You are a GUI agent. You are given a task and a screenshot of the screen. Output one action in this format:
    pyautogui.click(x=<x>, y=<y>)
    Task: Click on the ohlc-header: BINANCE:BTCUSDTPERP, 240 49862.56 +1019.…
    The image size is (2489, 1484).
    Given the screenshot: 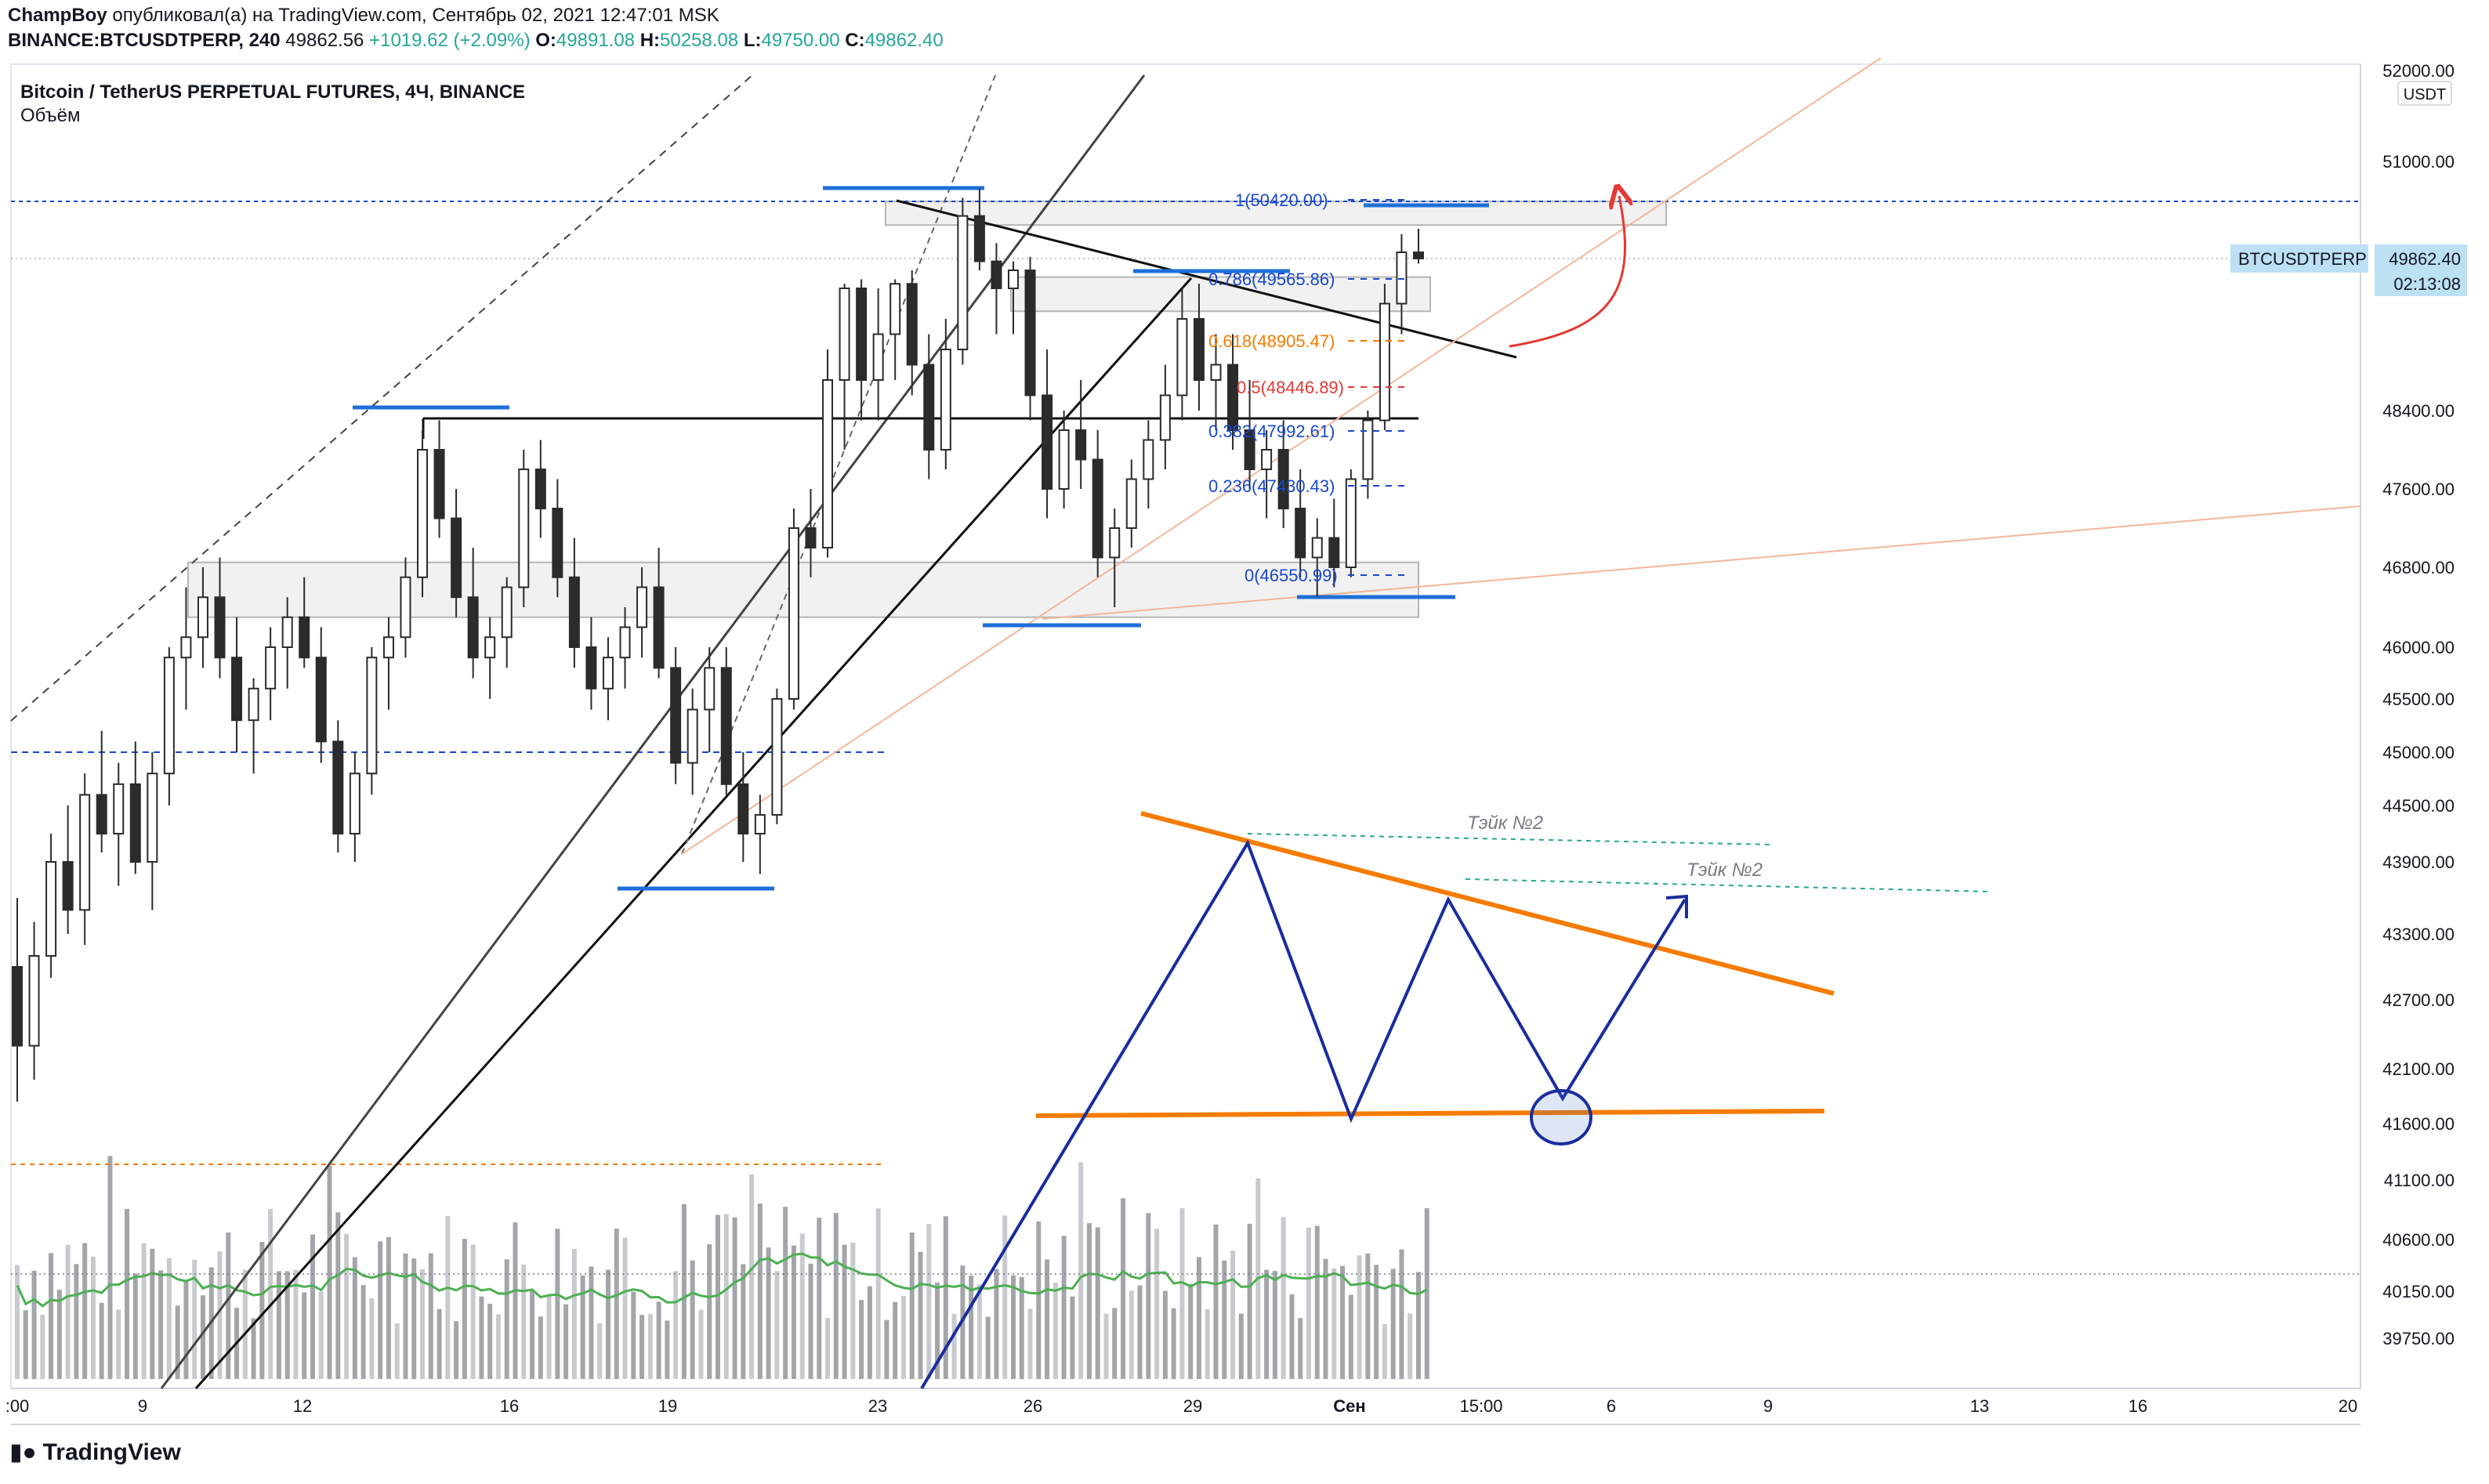 What is the action you would take?
    pyautogui.click(x=476, y=41)
    